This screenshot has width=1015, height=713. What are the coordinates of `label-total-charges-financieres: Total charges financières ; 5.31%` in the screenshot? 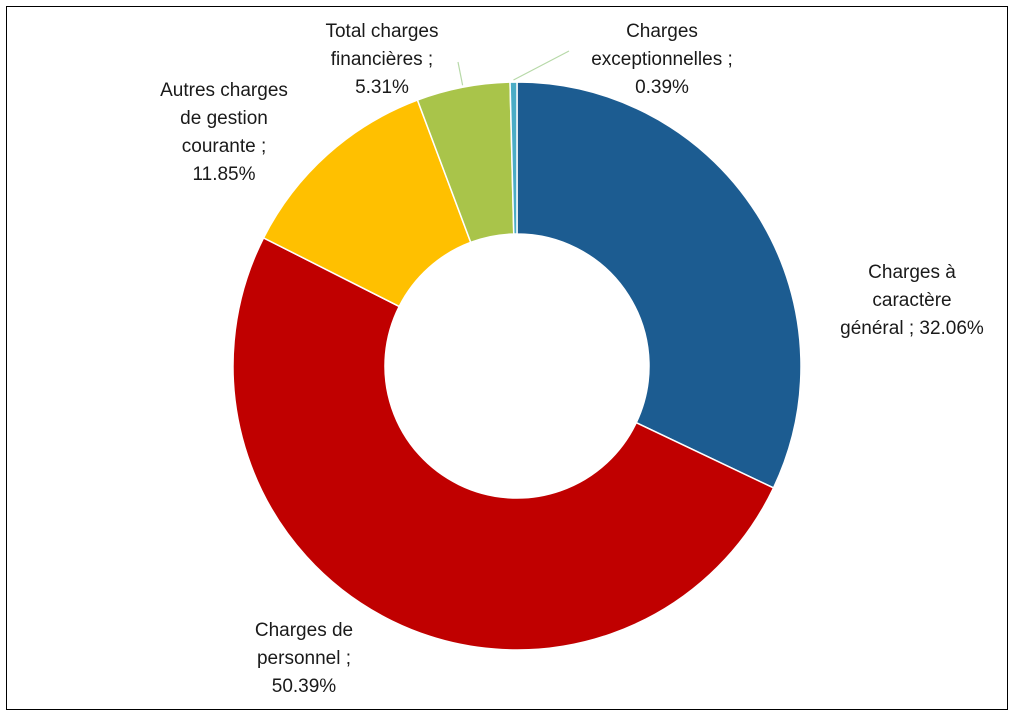 It's located at (381, 59).